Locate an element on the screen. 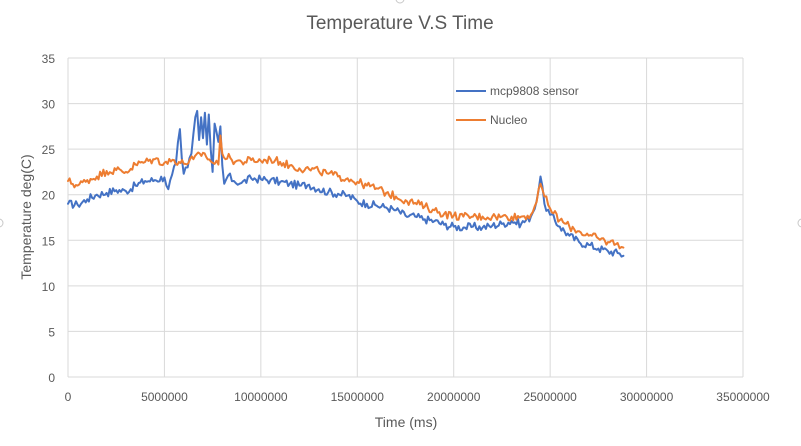 This screenshot has width=801, height=446. legend-label: Nucleo is located at coordinates (509, 120).